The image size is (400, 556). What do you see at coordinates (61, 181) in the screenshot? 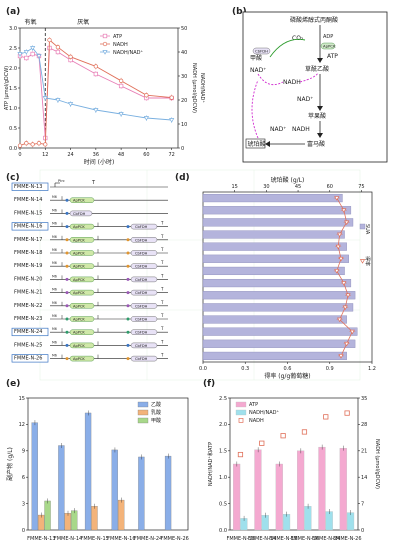
I see `ptrc-label: Ptrc` at bounding box center [61, 181].